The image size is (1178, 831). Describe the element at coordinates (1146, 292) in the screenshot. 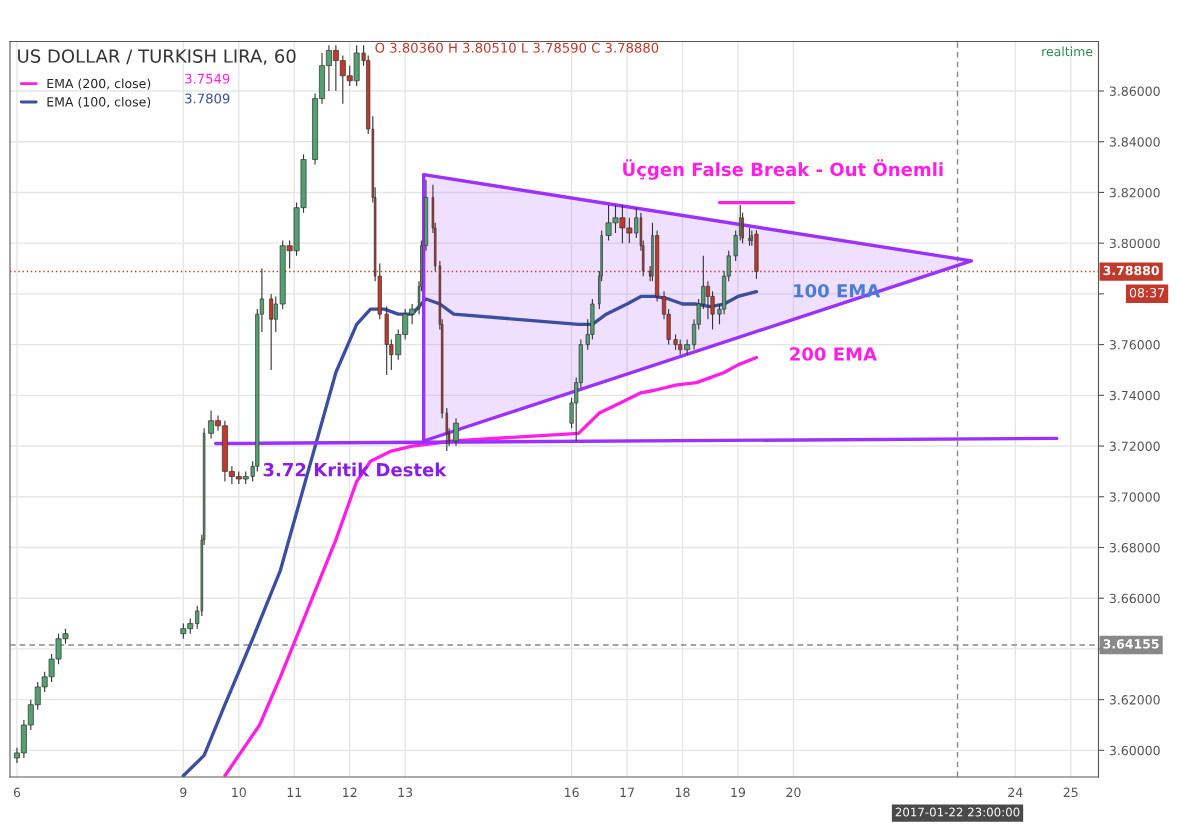

I see `text: 08:37` at that location.